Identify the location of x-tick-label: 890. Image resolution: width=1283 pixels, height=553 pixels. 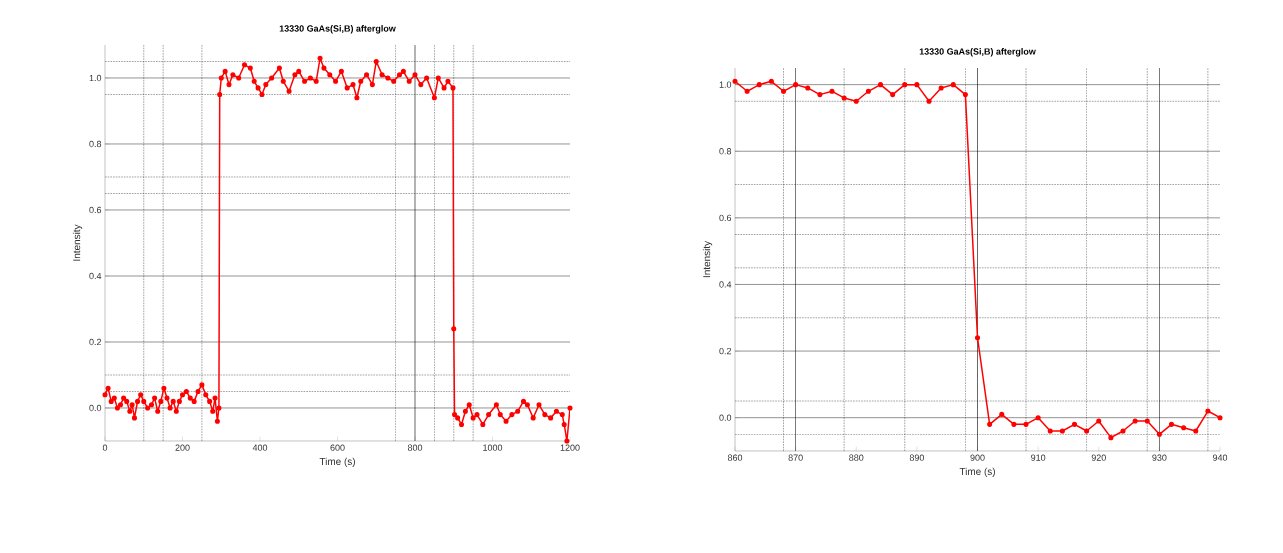
(917, 457).